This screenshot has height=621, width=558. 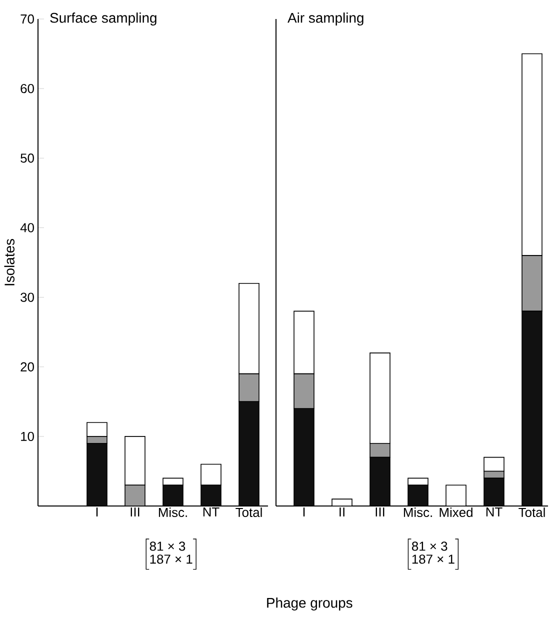 I want to click on y-tick-label: 10, so click(x=27, y=437).